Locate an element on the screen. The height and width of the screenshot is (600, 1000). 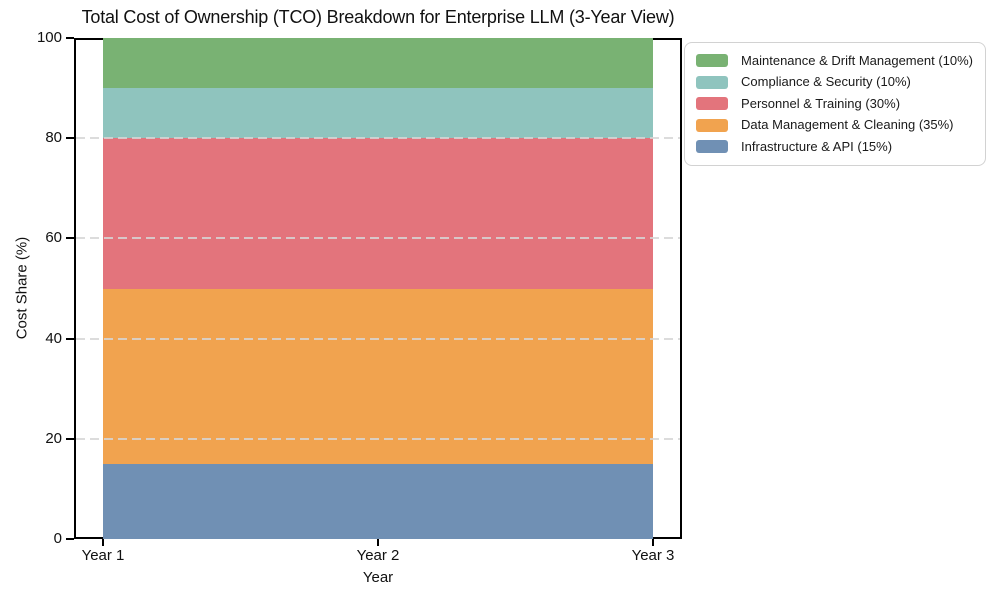
y-axis-label: Cost Share (%) is located at coordinates (22, 288).